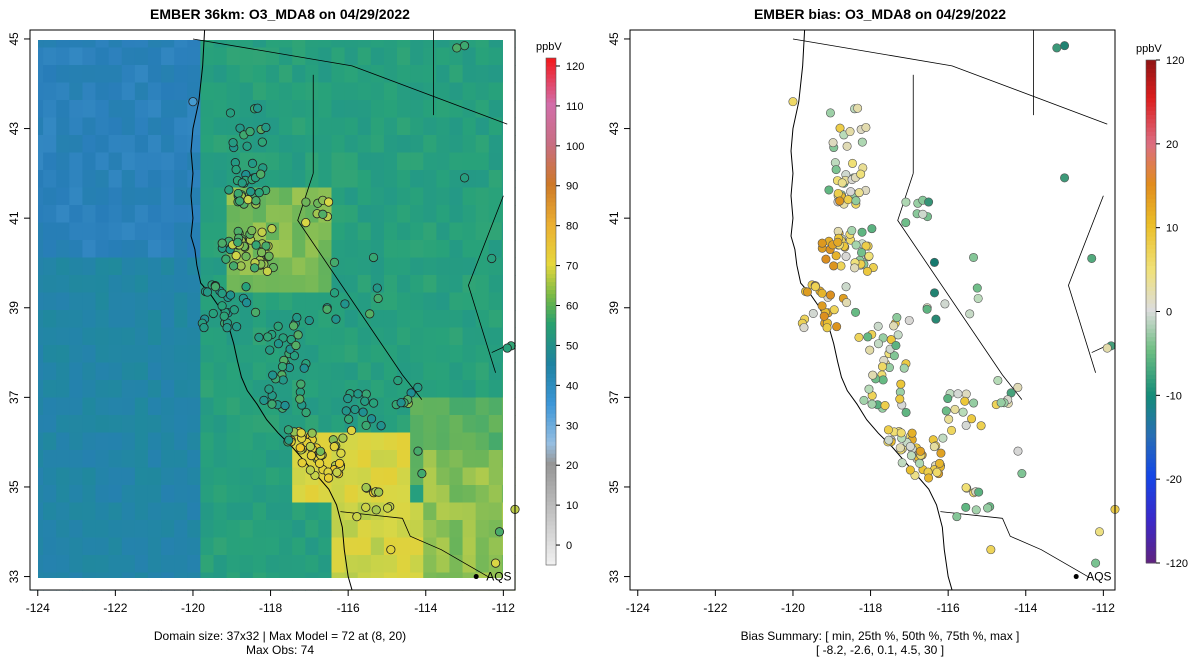 The height and width of the screenshot is (672, 1200). I want to click on model-aqs-marker, so click(476, 577).